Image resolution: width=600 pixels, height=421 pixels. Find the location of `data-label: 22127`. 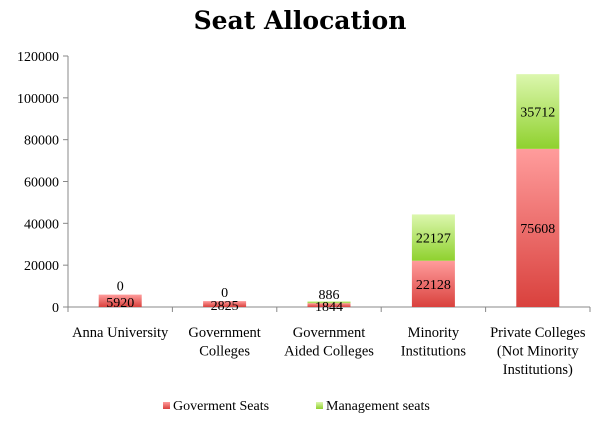

data-label: 22127 is located at coordinates (433, 239).